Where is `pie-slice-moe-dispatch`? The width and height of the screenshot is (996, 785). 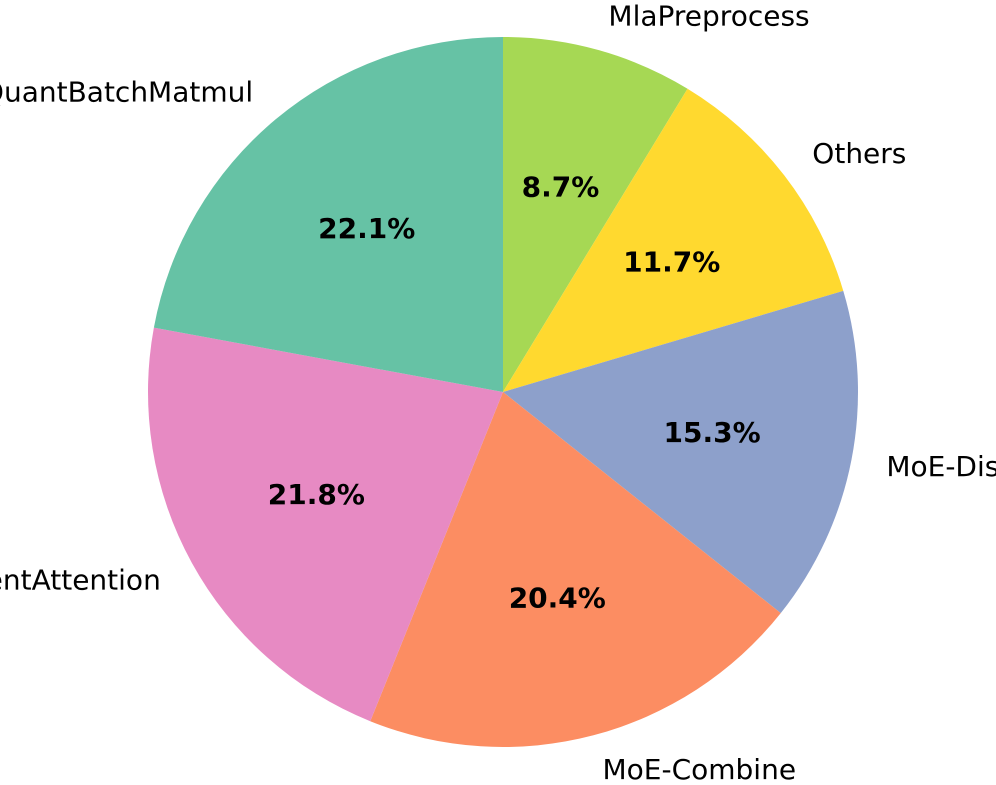
pie-slice-moe-dispatch is located at coordinates (680, 452).